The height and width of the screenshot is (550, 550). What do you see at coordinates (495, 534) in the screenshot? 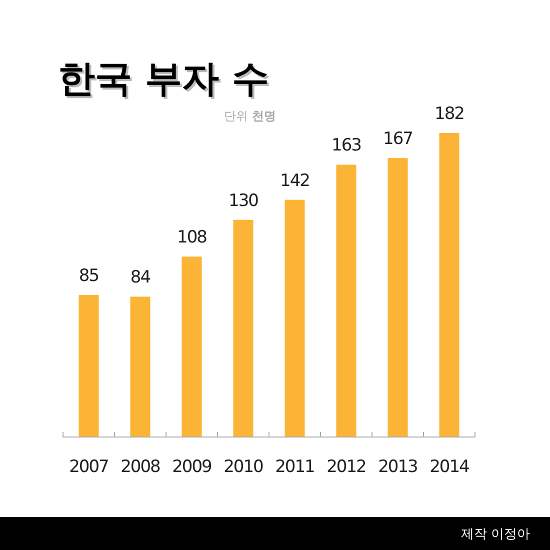
I see `text: 제작 이정아` at bounding box center [495, 534].